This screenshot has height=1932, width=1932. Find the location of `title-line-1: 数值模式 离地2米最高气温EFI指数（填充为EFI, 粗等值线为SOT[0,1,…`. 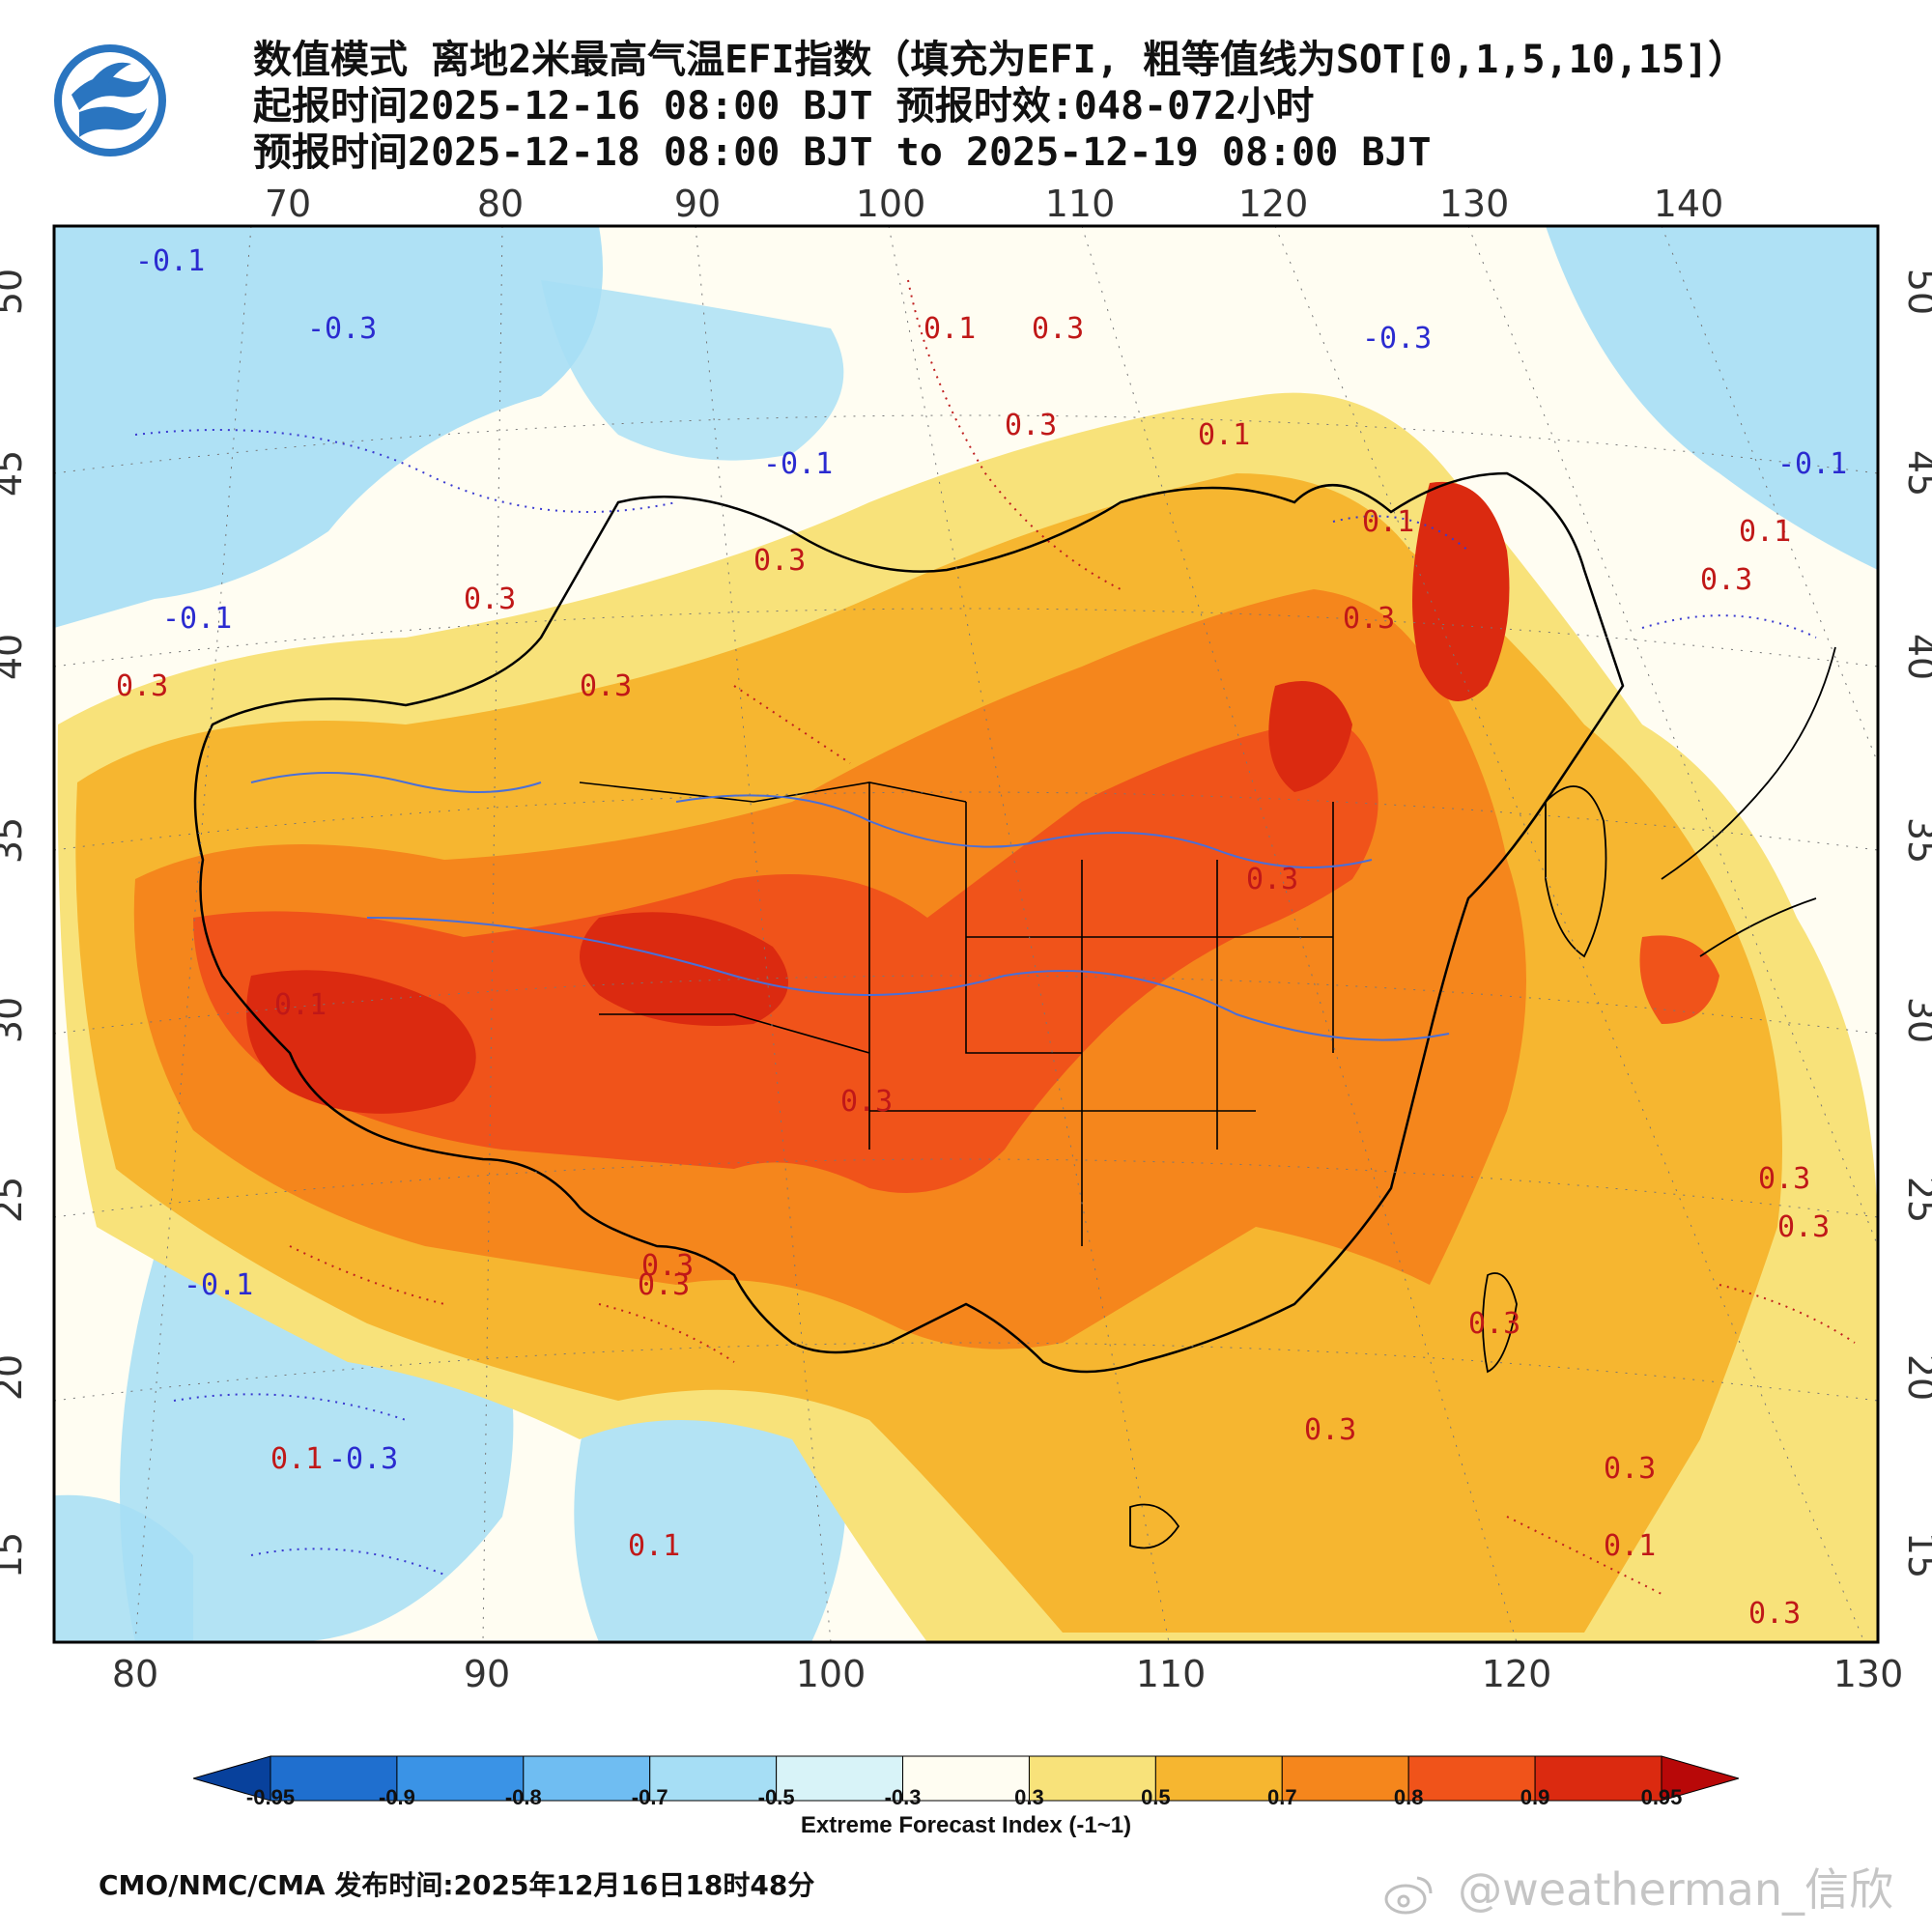

title-line-1: 数值模式 离地2米最高气温EFI指数（填充为EFI, 粗等值线为SOT[0,1,… is located at coordinates (1000, 60).